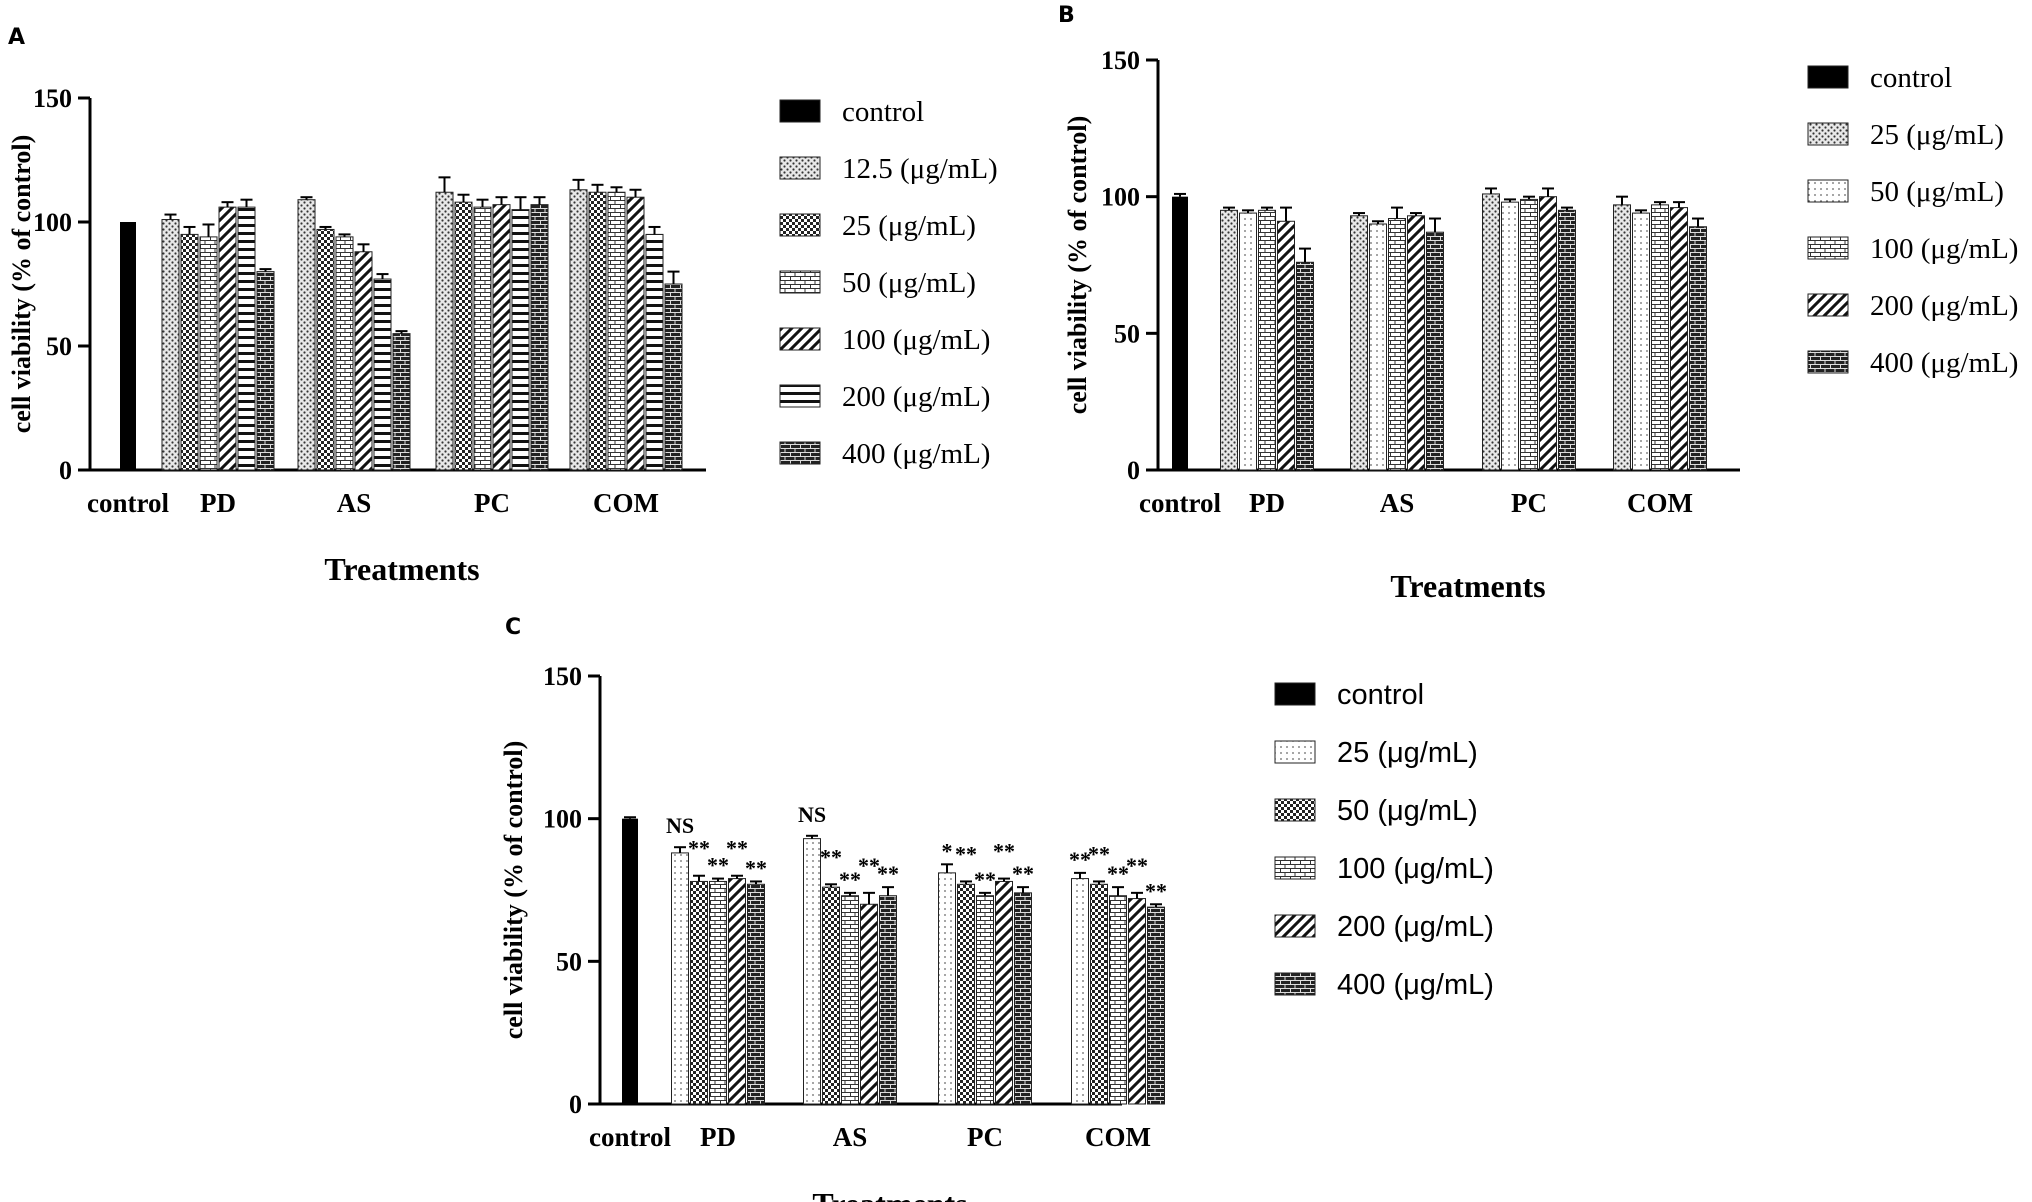 Image resolution: width=2032 pixels, height=1202 pixels. Describe the element at coordinates (985, 1137) in the screenshot. I see `x-tick-label-pc: PC` at that location.